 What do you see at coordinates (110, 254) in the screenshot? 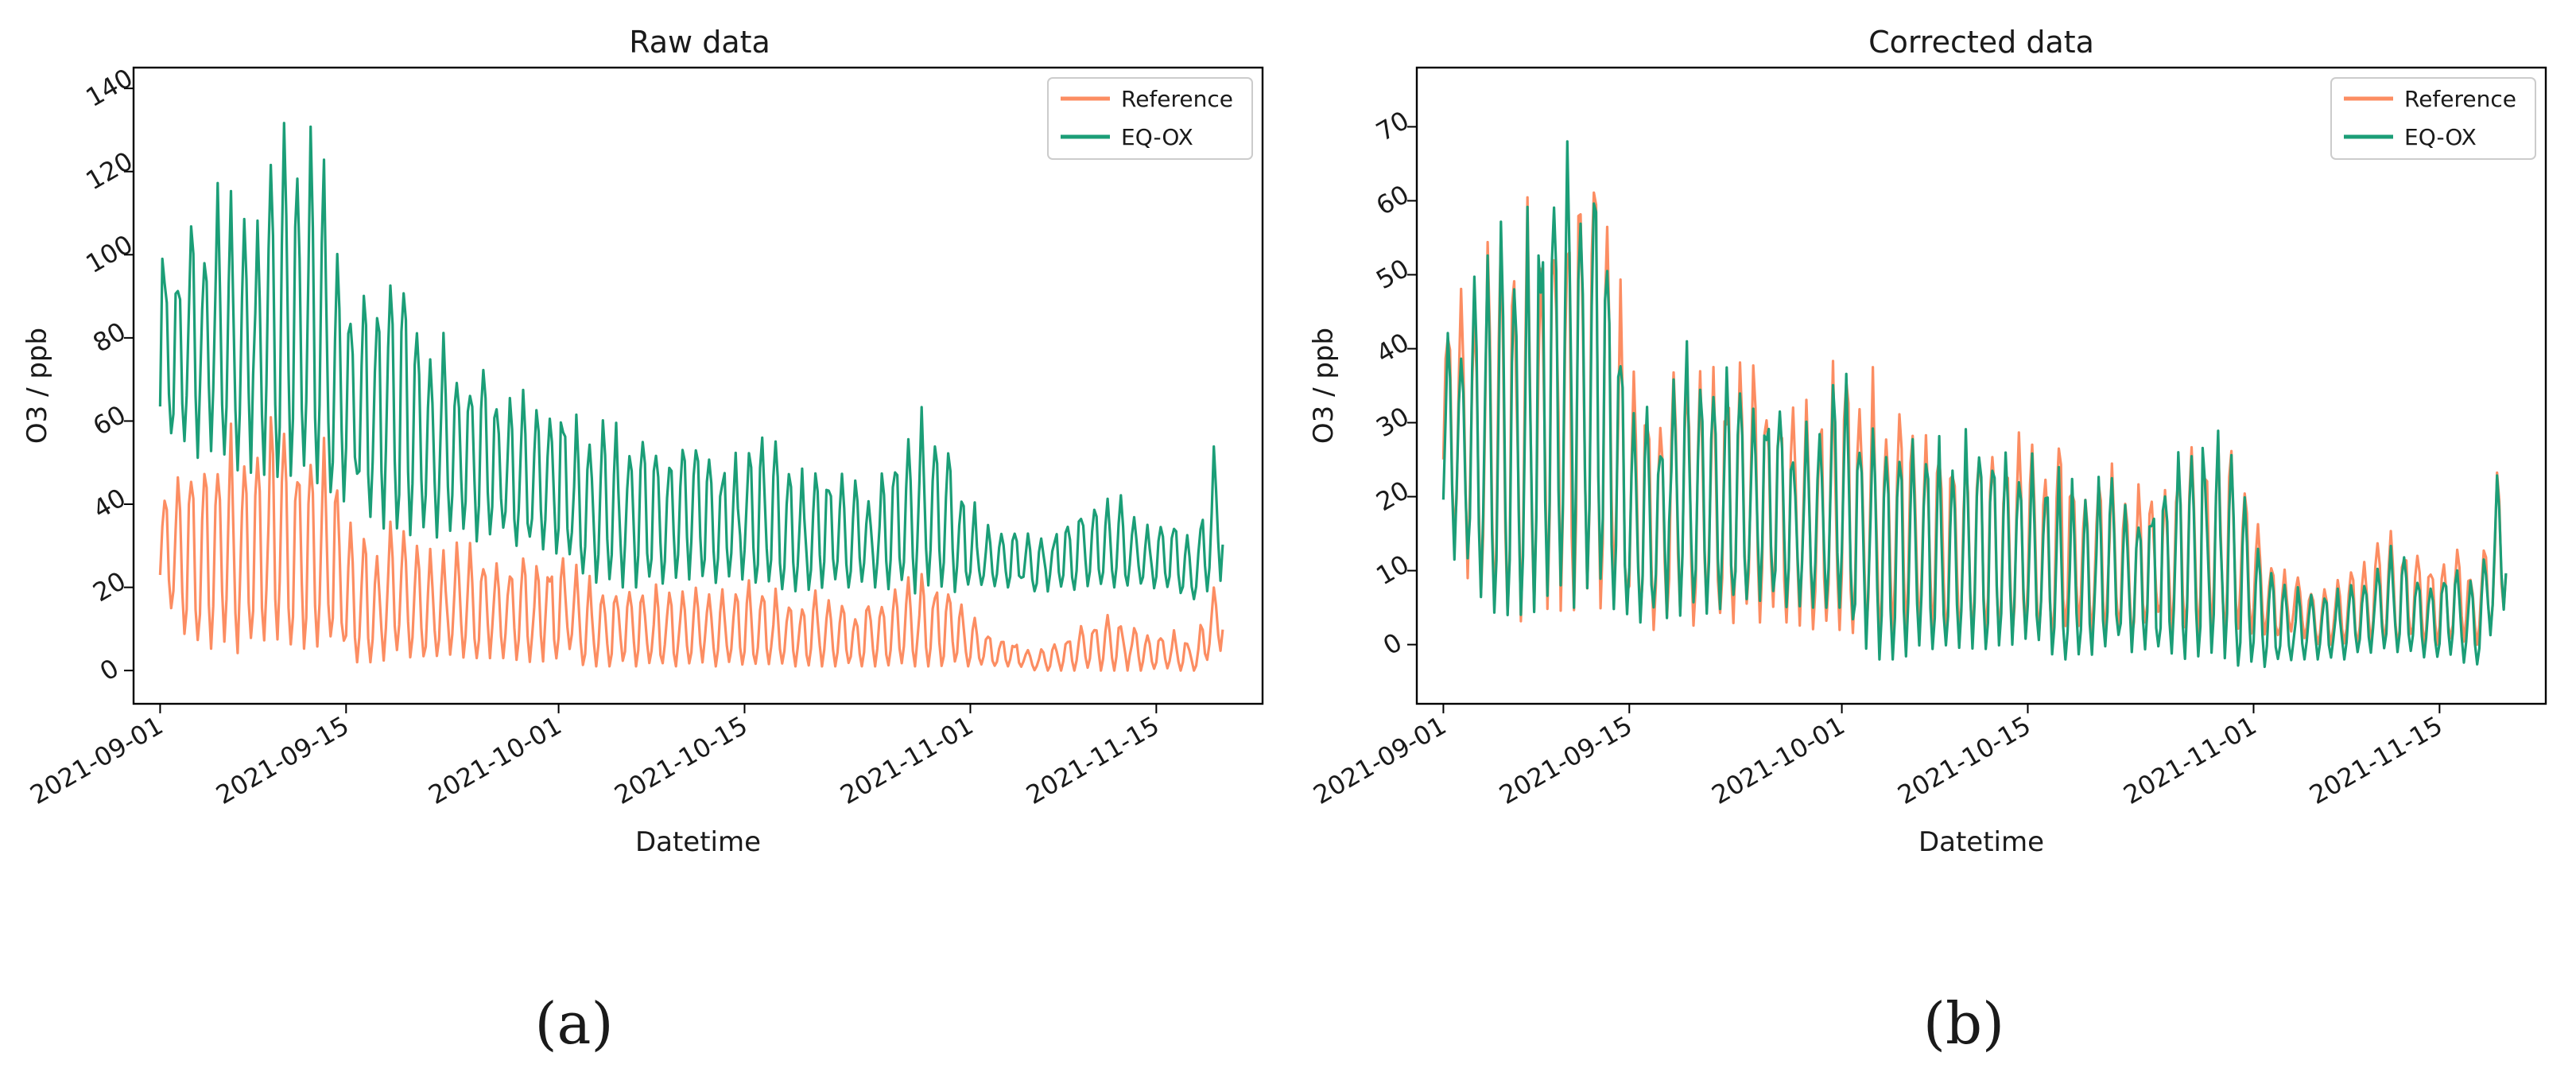
I see `y-tick-label: 100` at bounding box center [110, 254].